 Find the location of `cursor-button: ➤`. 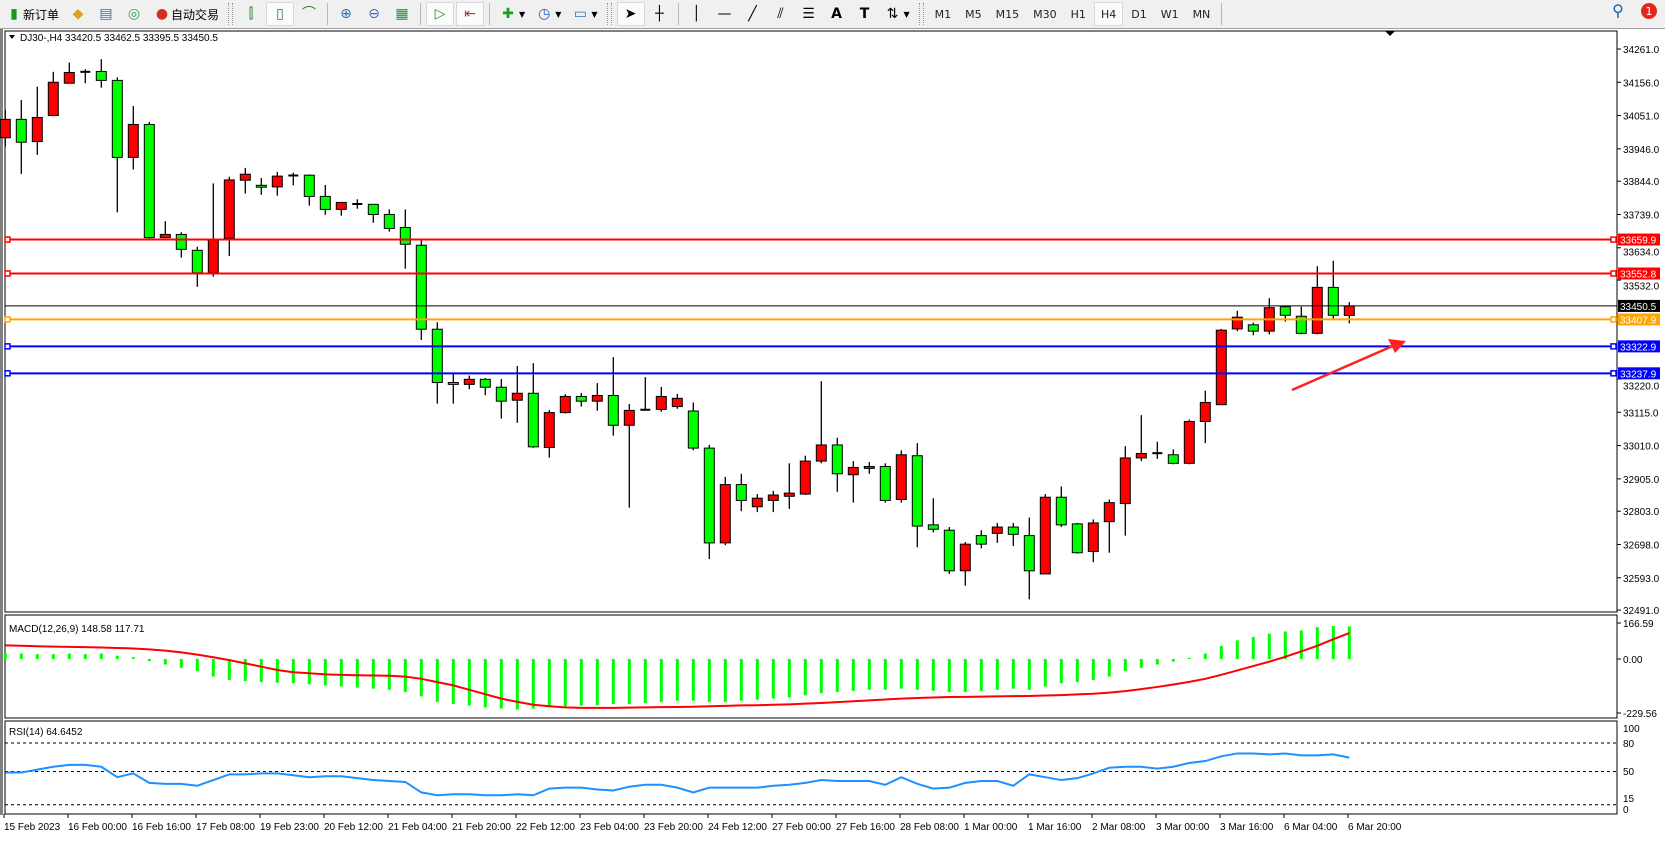

cursor-button: ➤ is located at coordinates (630, 14).